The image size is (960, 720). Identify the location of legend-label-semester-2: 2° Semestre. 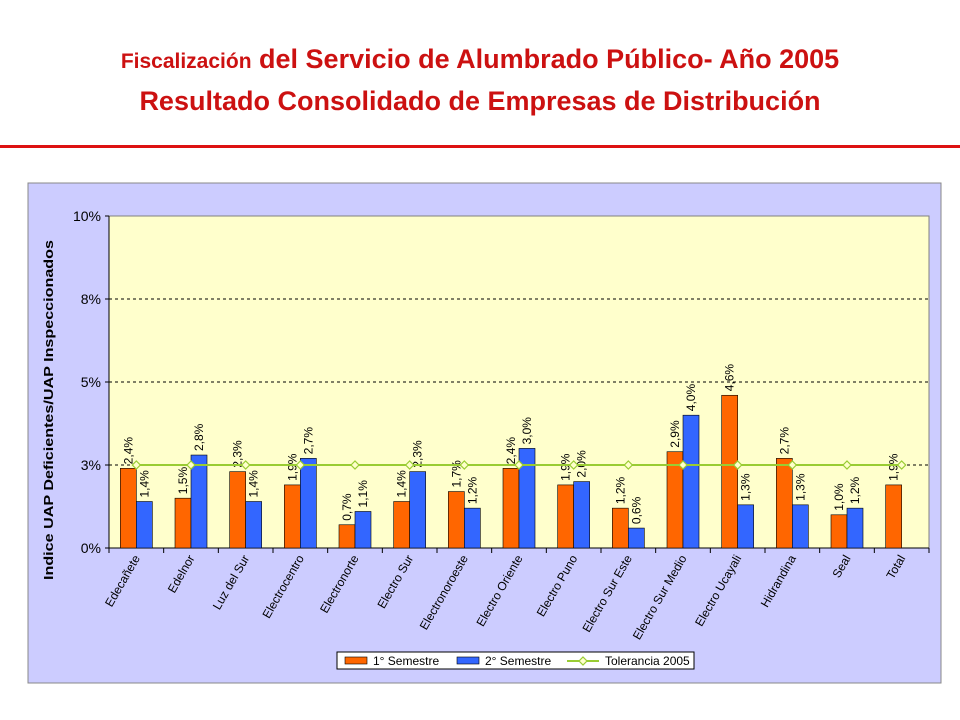
(518, 661).